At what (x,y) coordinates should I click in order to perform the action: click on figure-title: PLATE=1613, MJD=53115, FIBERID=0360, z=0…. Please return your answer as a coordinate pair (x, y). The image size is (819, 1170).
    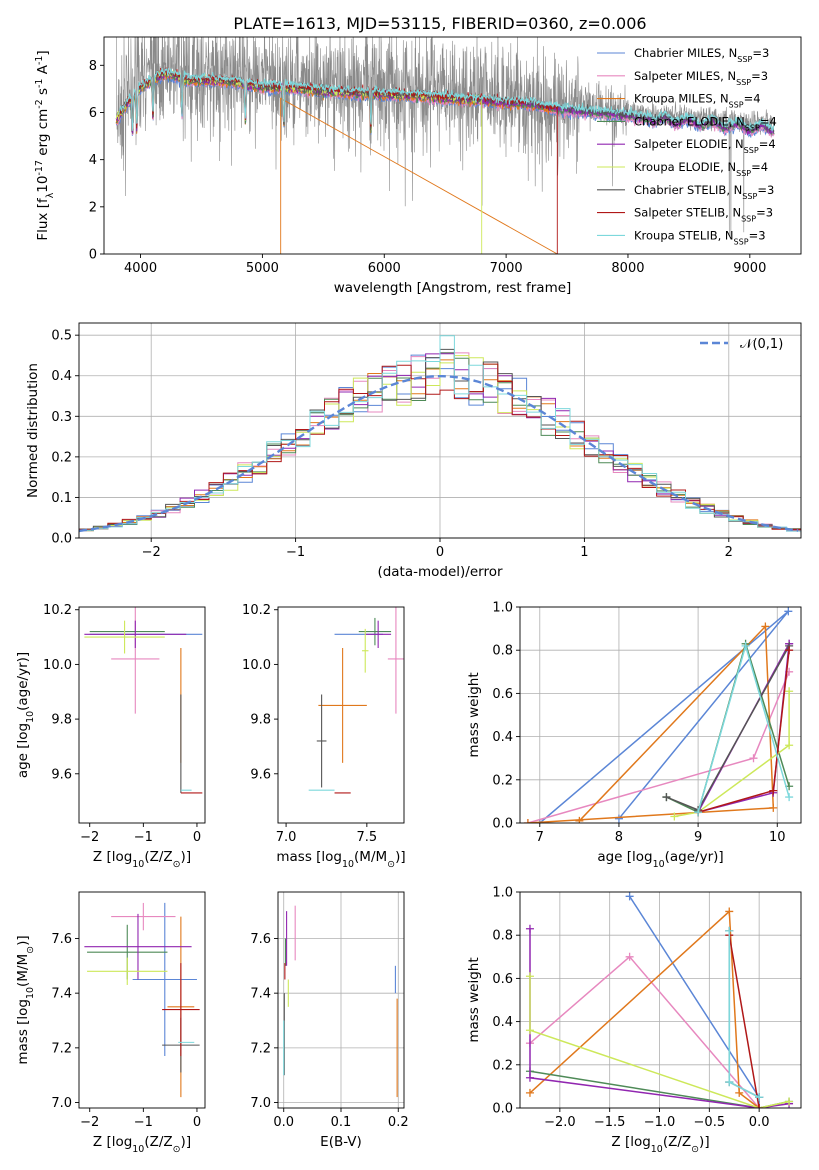
    Looking at the image, I should click on (439, 23).